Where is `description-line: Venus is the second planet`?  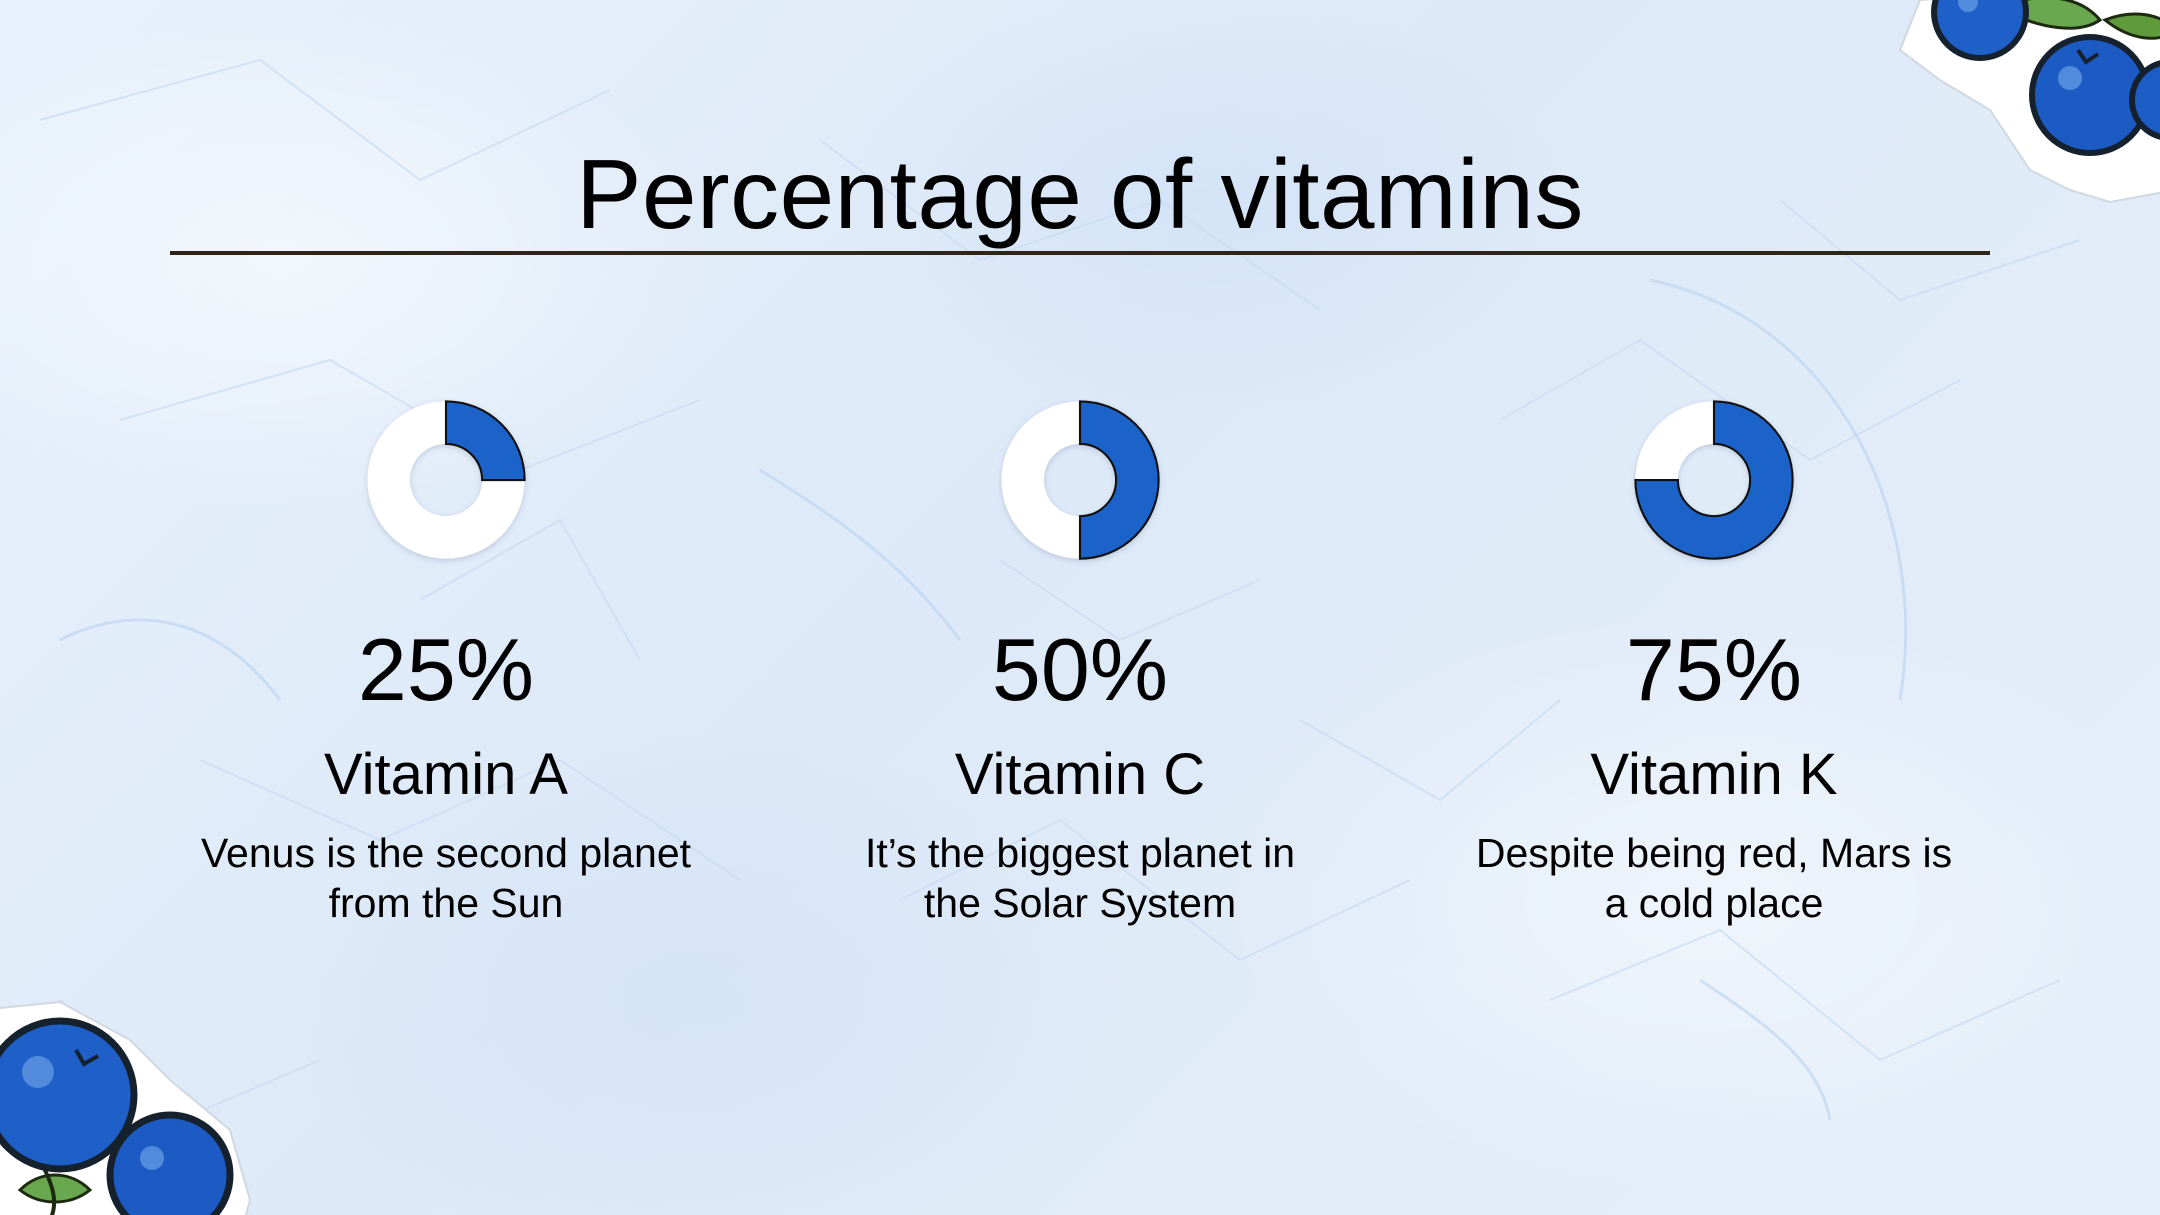 description-line: Venus is the second planet is located at coordinates (446, 853).